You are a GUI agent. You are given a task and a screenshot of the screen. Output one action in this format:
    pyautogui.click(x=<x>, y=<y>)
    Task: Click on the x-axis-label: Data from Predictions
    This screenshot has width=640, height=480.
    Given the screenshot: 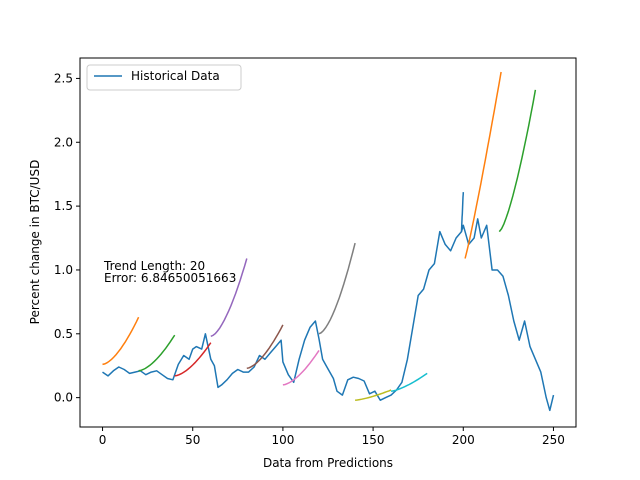 What is the action you would take?
    pyautogui.click(x=328, y=463)
    